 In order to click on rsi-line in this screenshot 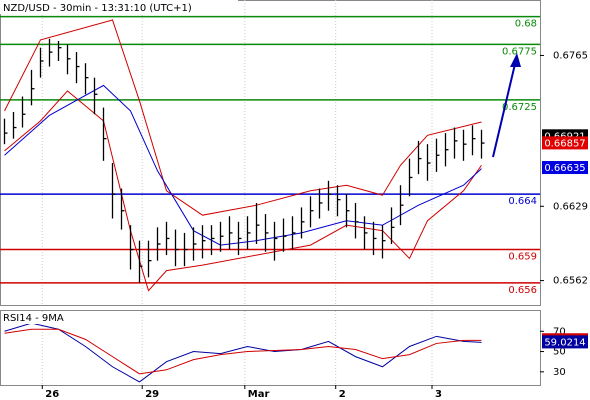, I will do `click(243, 352)`.